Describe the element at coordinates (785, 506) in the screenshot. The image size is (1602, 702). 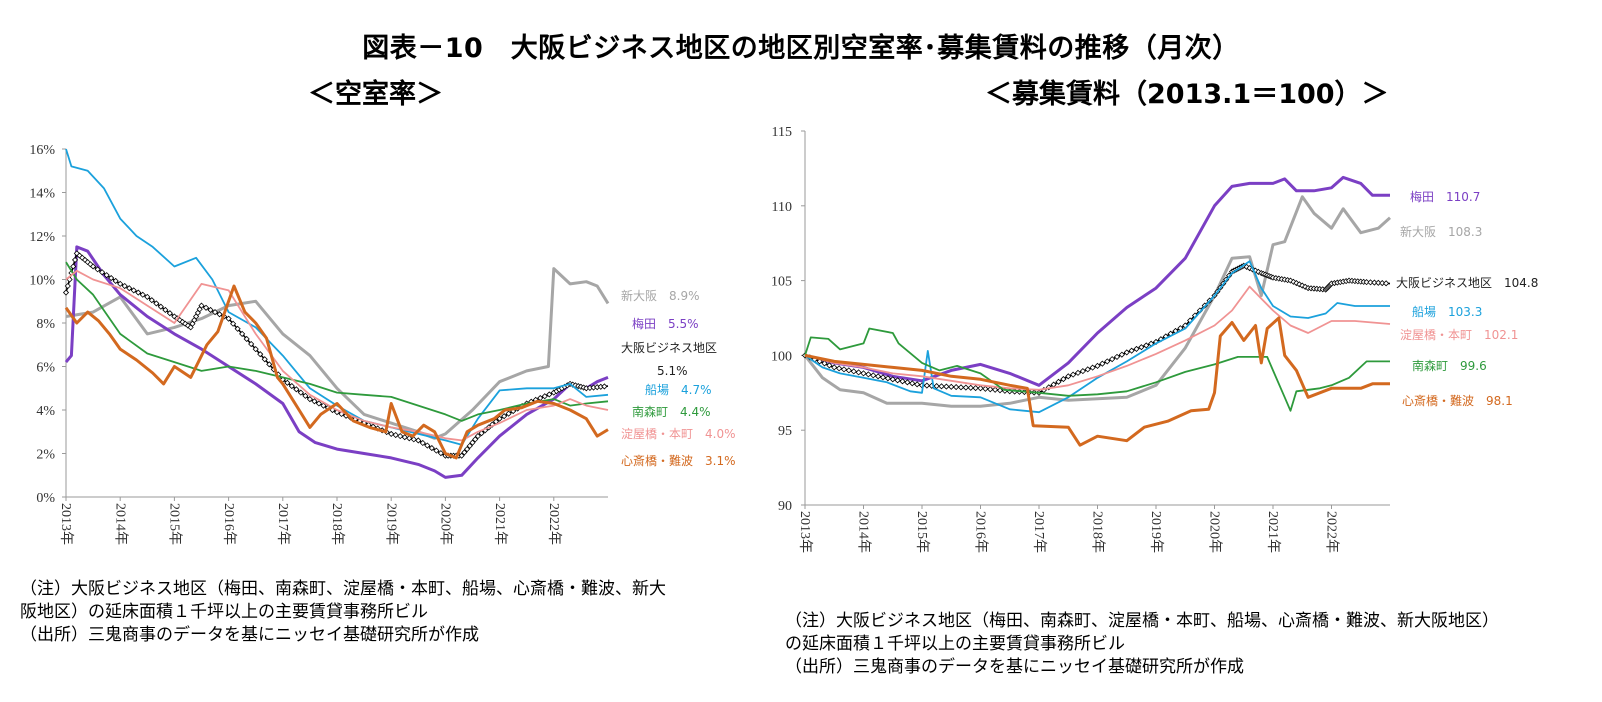
I see `rent-ytick-label: 90` at that location.